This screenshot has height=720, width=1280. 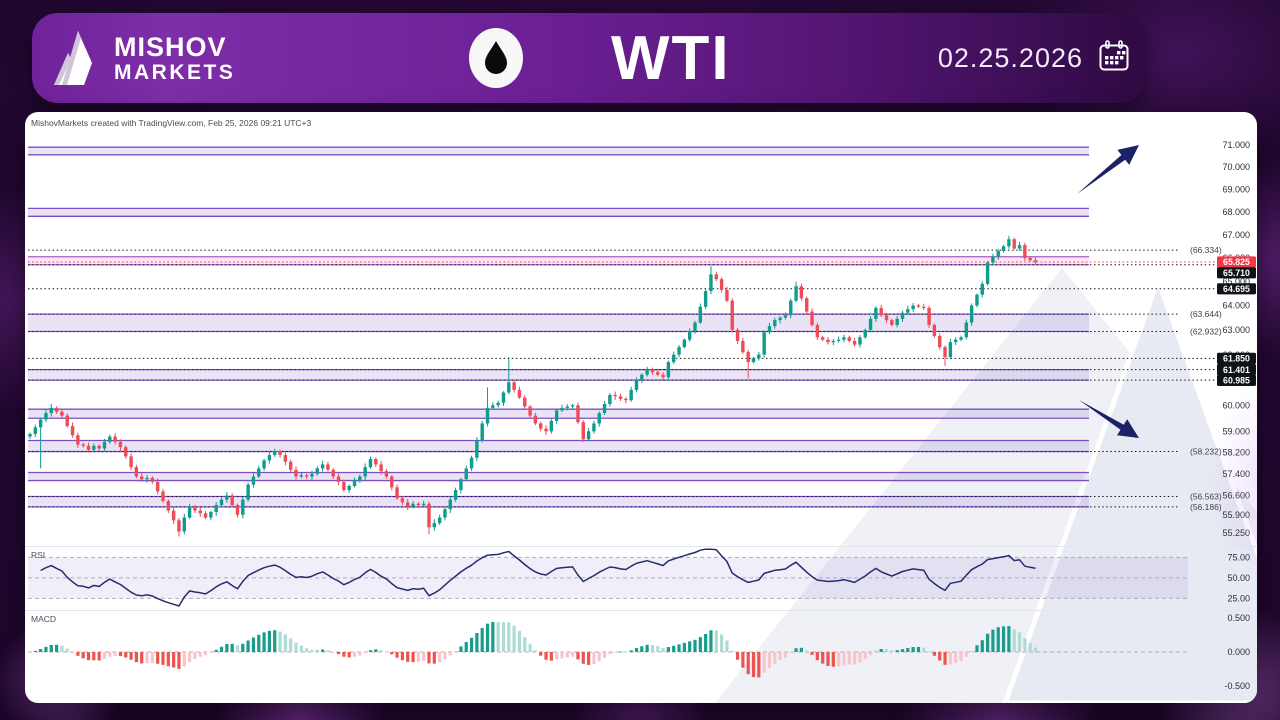 I want to click on level-annotation: (66.334), so click(x=1206, y=250).